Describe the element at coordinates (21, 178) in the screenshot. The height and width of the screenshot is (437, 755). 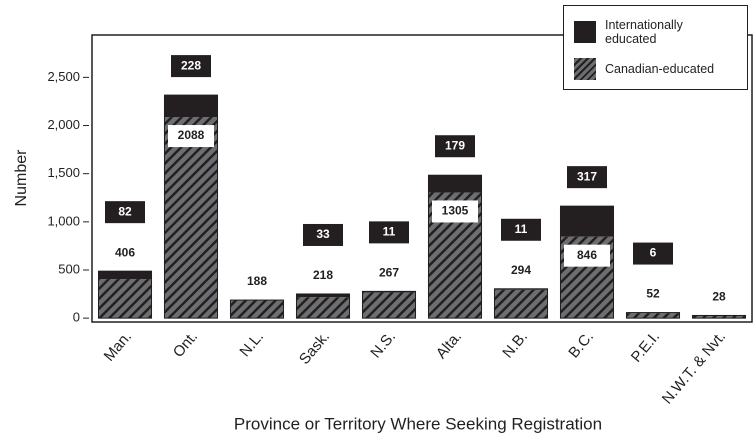
I see `y-axis-label: Number` at that location.